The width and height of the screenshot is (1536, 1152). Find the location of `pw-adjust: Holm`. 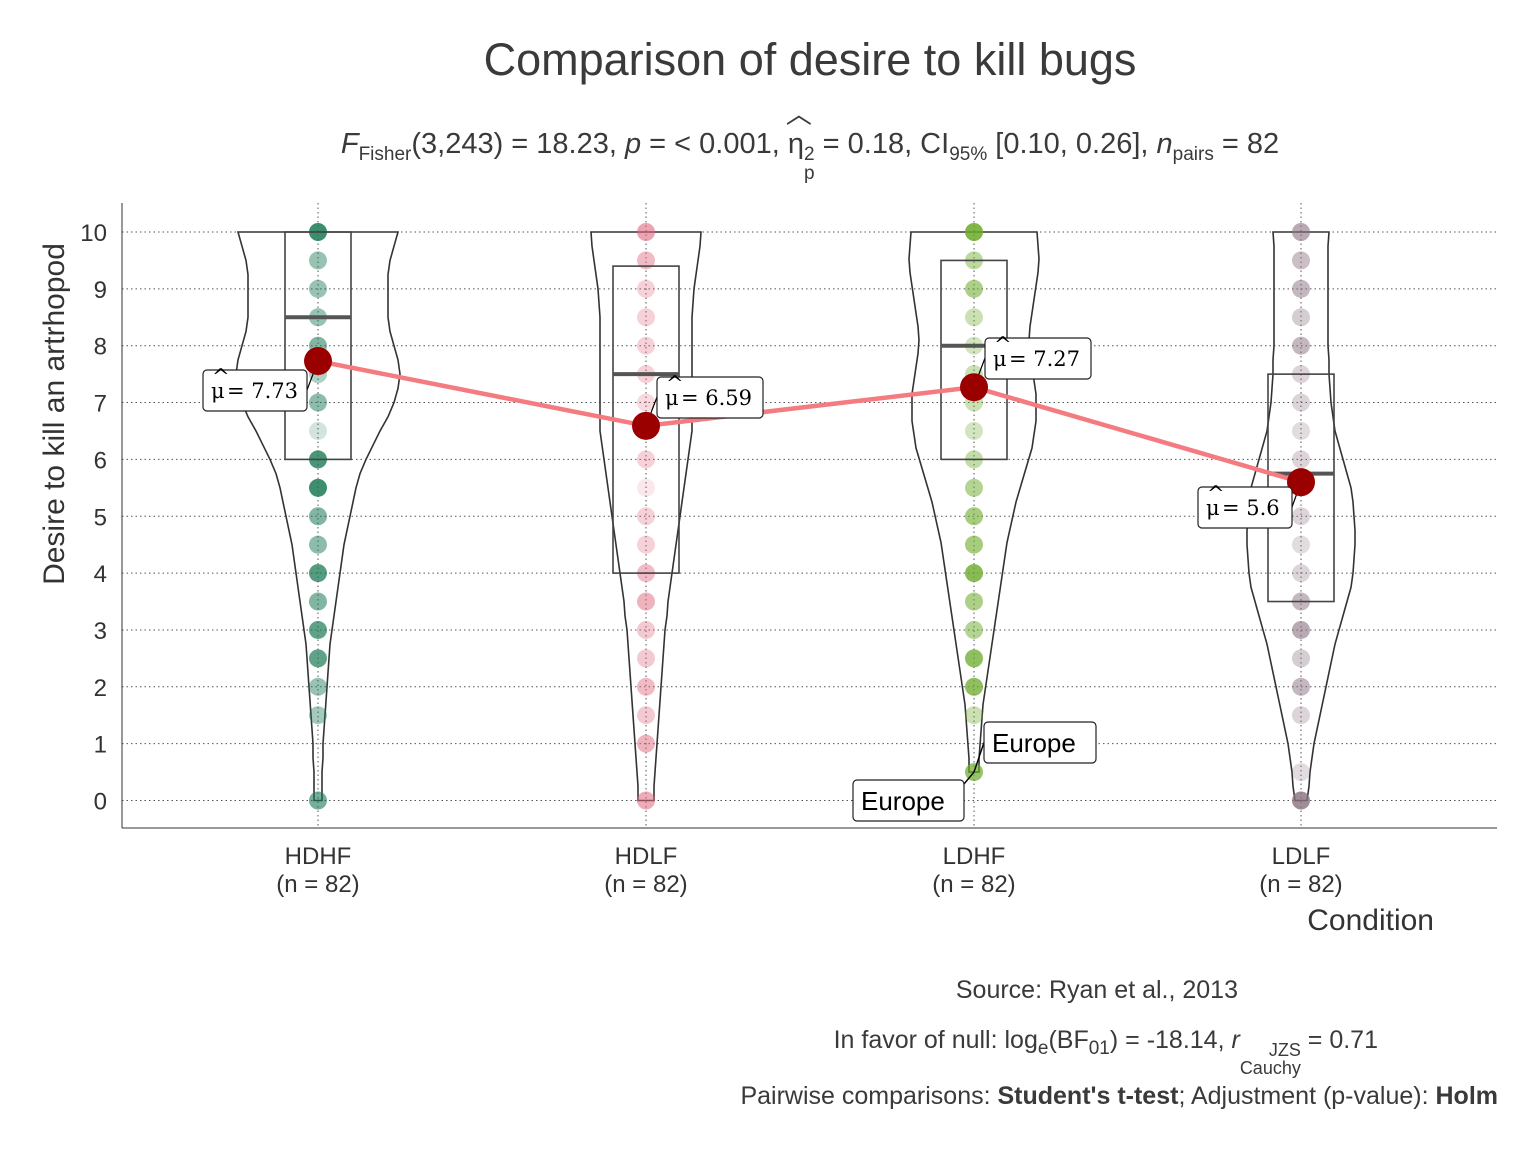

pw-adjust: Holm is located at coordinates (1467, 1096).